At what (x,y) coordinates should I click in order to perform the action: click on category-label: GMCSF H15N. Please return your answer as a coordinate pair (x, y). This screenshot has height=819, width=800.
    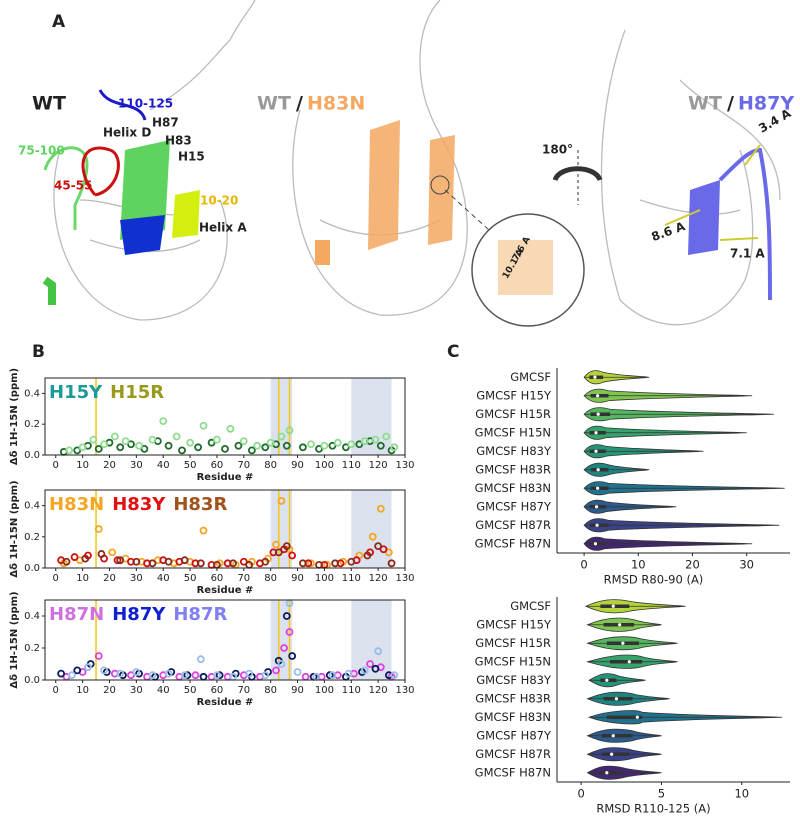
    Looking at the image, I should click on (513, 661).